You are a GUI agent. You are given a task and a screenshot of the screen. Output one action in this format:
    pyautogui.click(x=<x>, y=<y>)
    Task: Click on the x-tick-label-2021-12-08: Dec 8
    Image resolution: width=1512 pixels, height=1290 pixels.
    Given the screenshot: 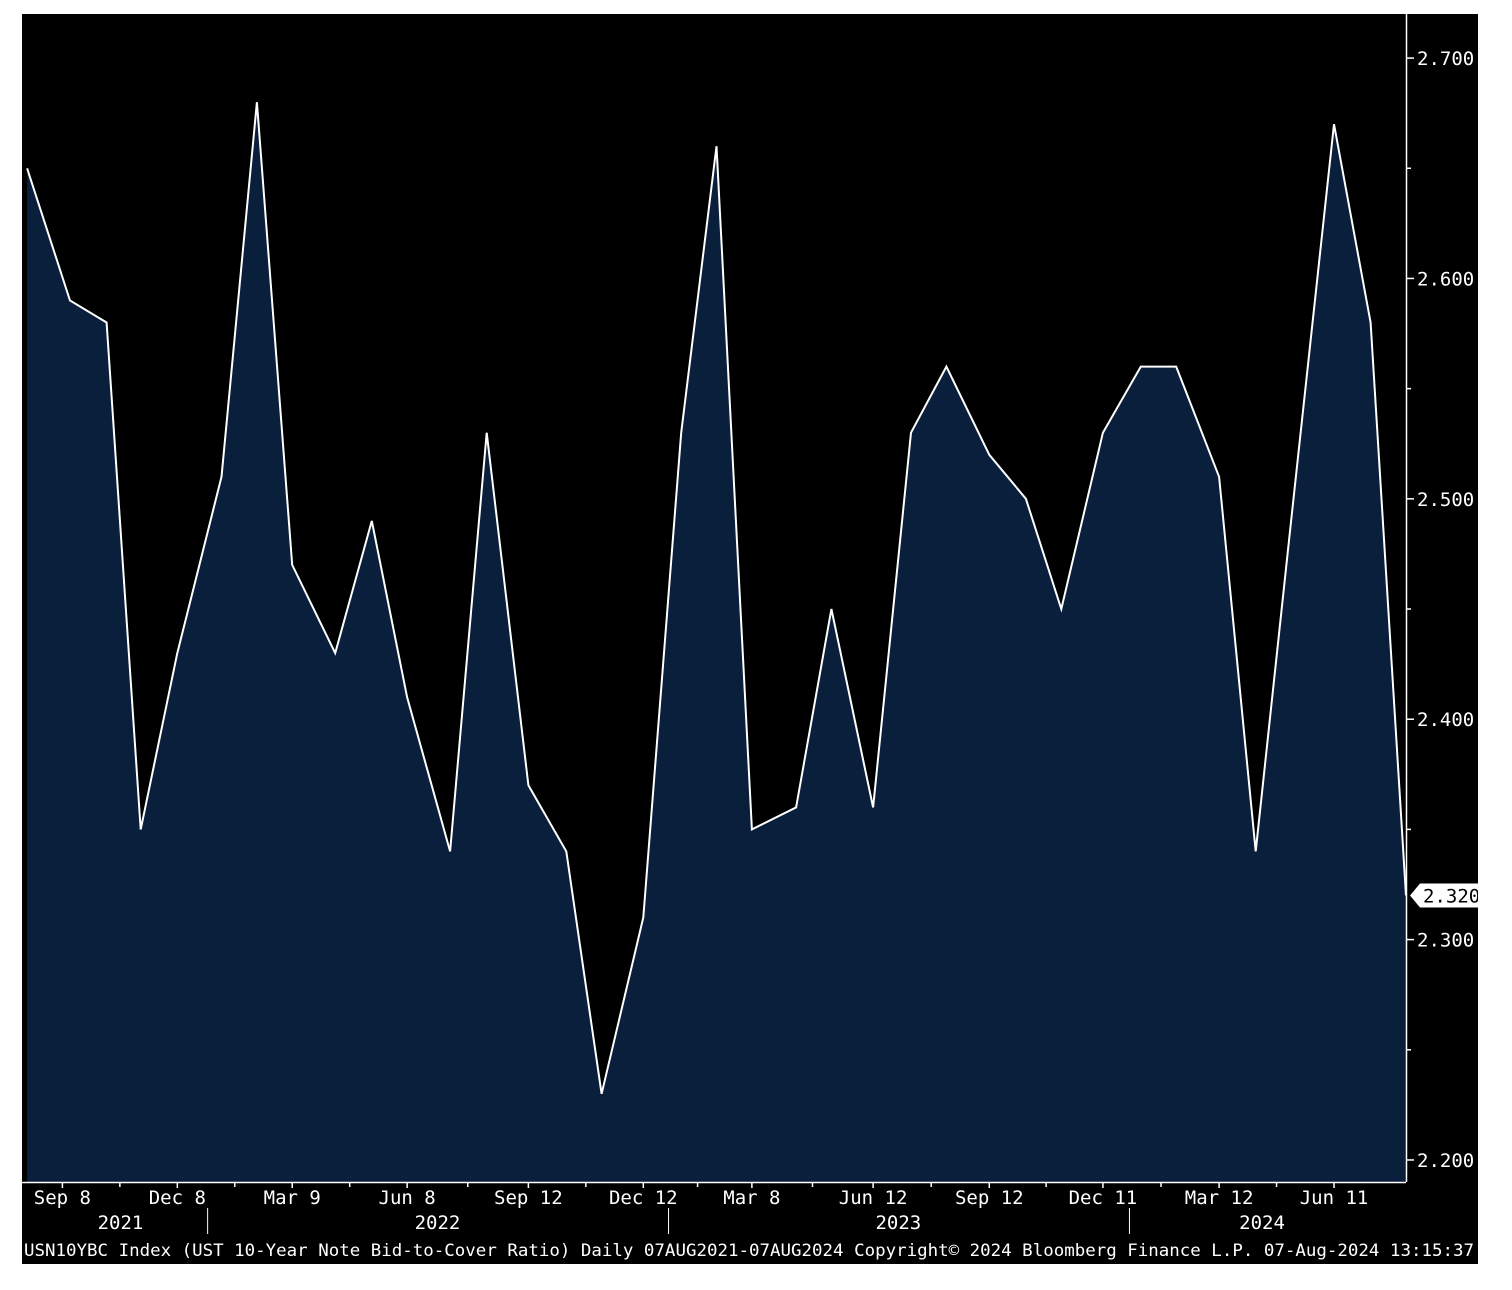 What is the action you would take?
    pyautogui.click(x=177, y=1198)
    